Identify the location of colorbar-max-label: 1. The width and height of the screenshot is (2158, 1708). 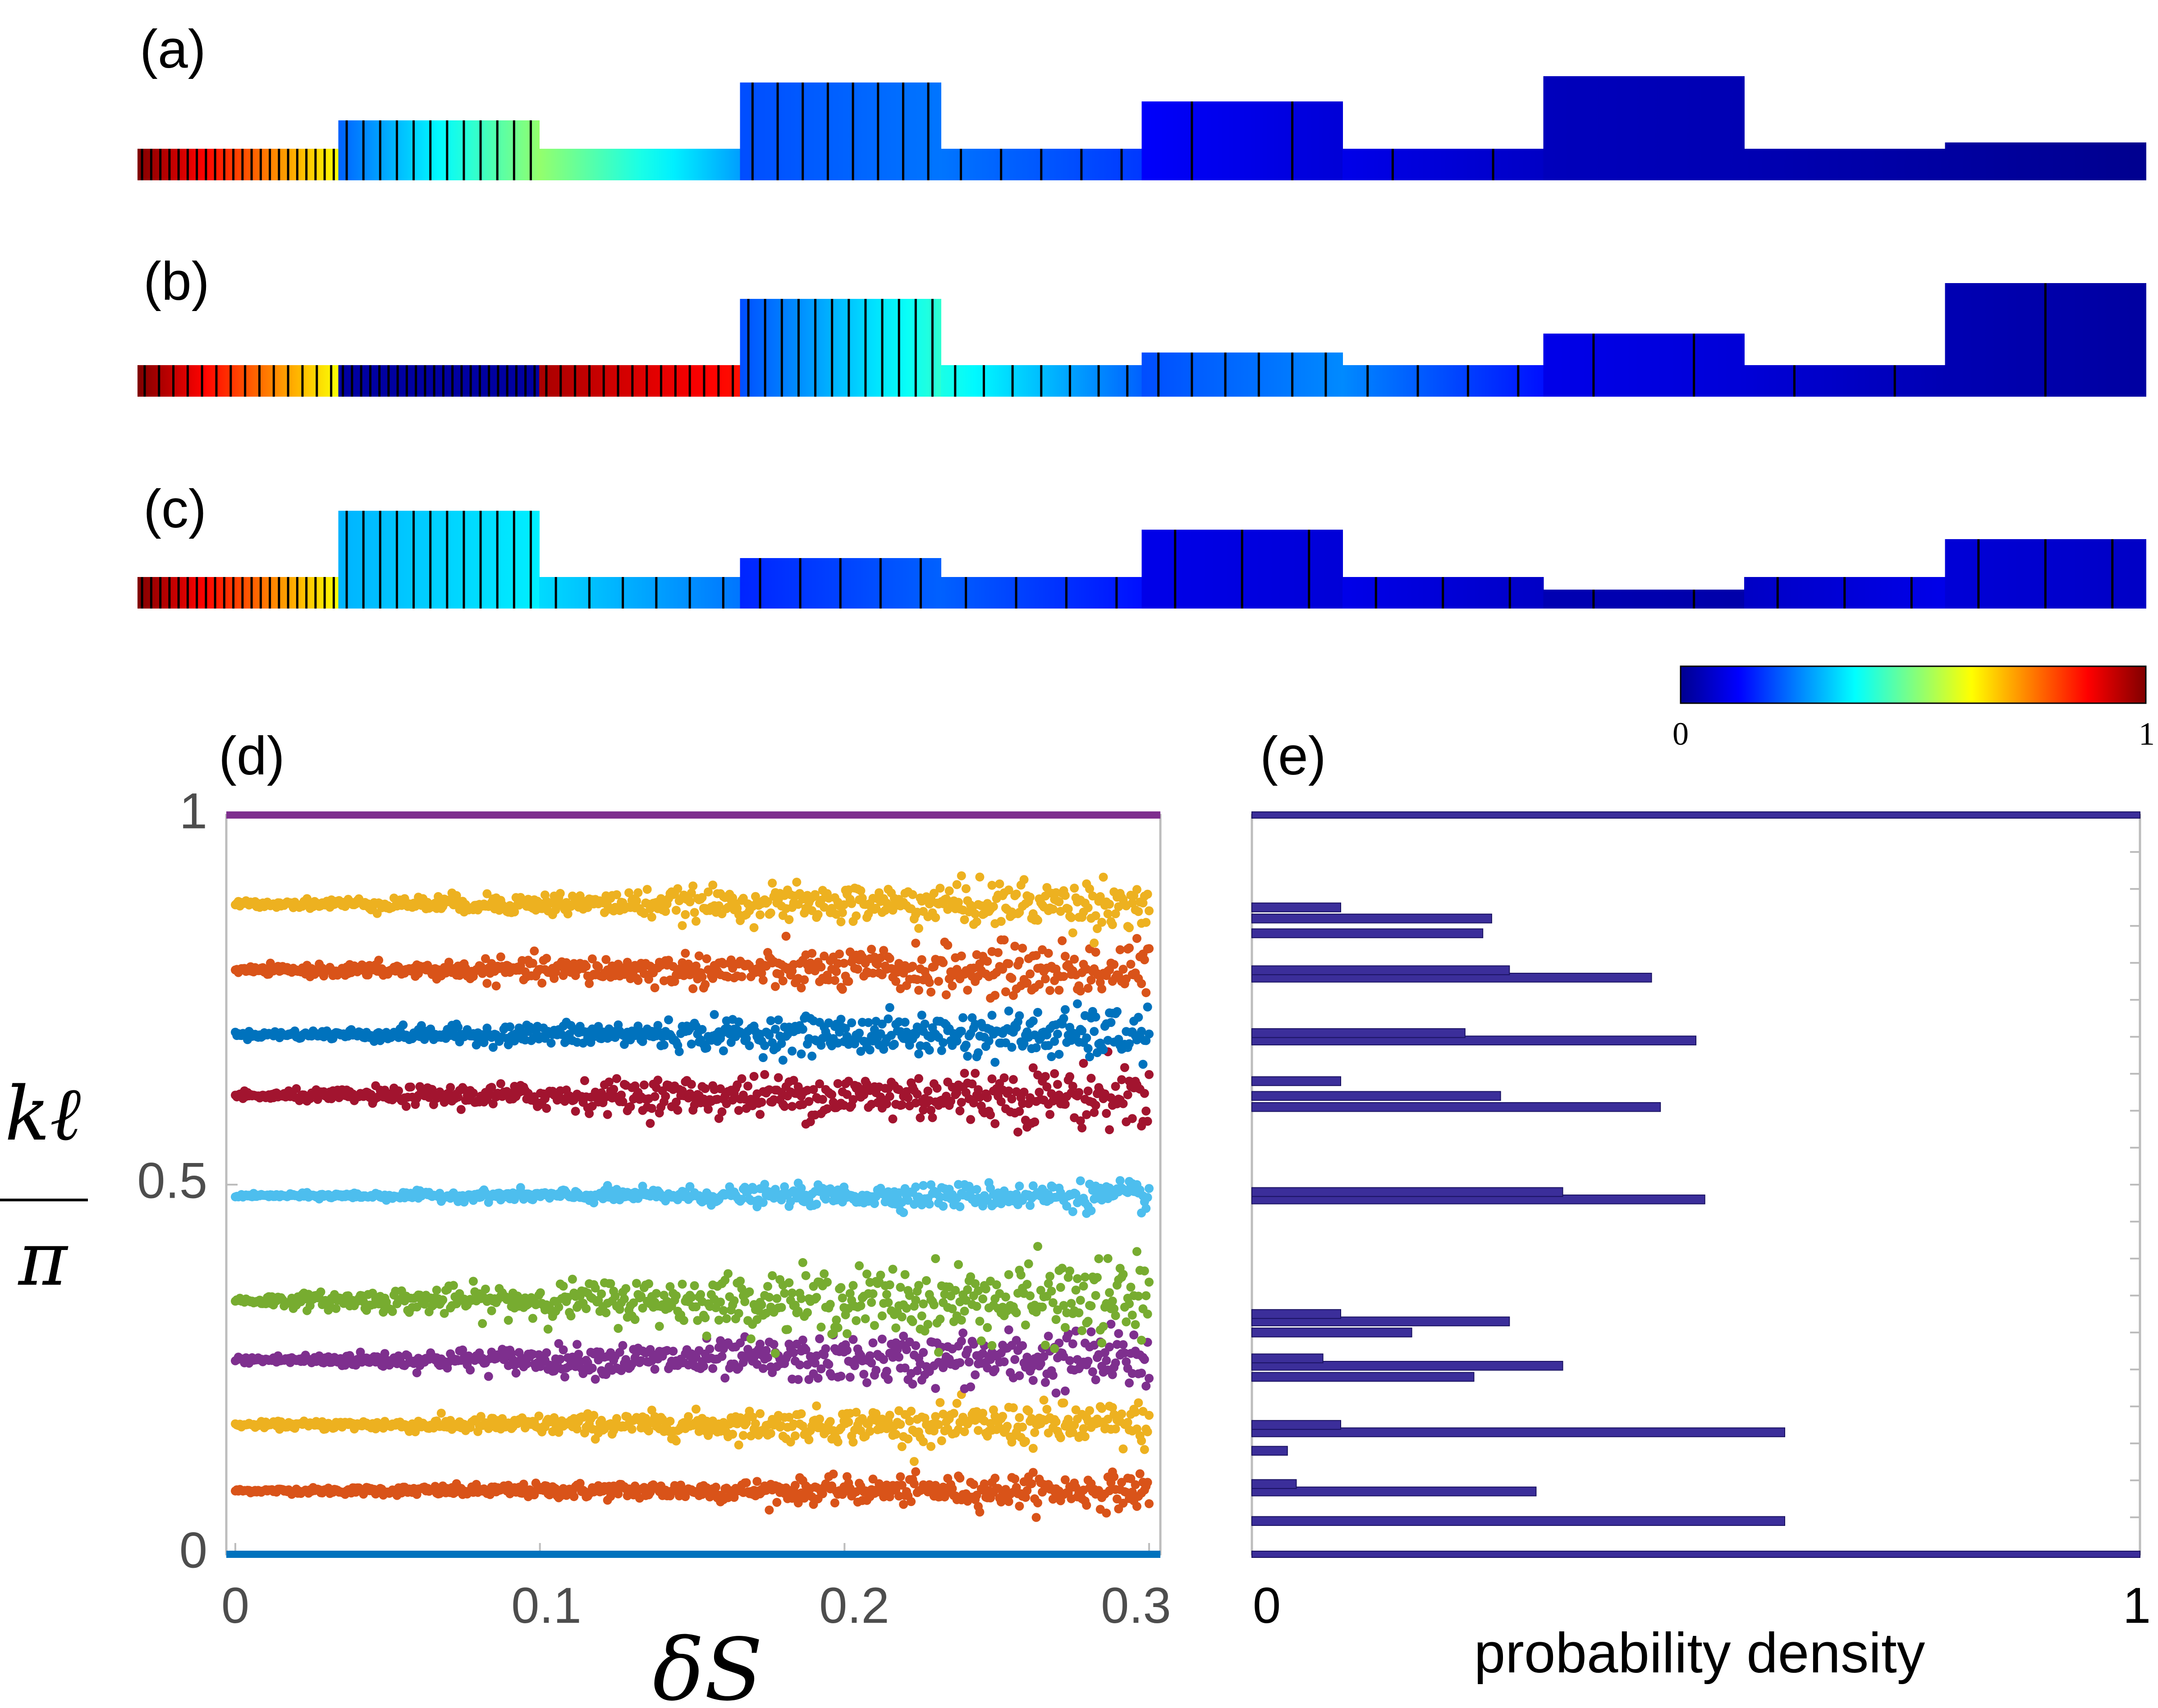
(2147, 734).